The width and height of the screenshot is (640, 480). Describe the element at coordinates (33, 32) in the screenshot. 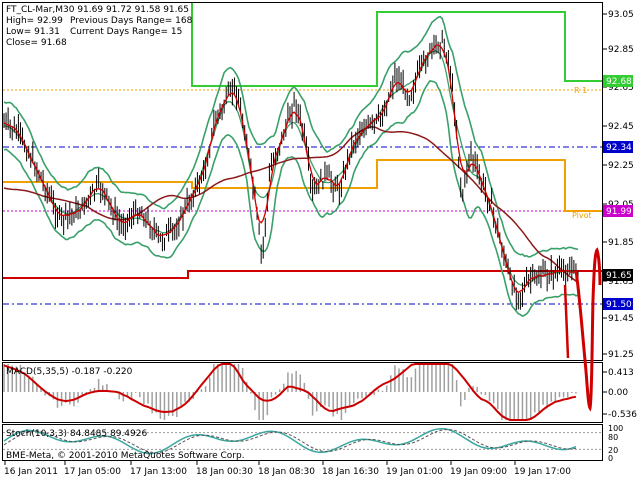

I see `low-label: Low= 91.31` at that location.